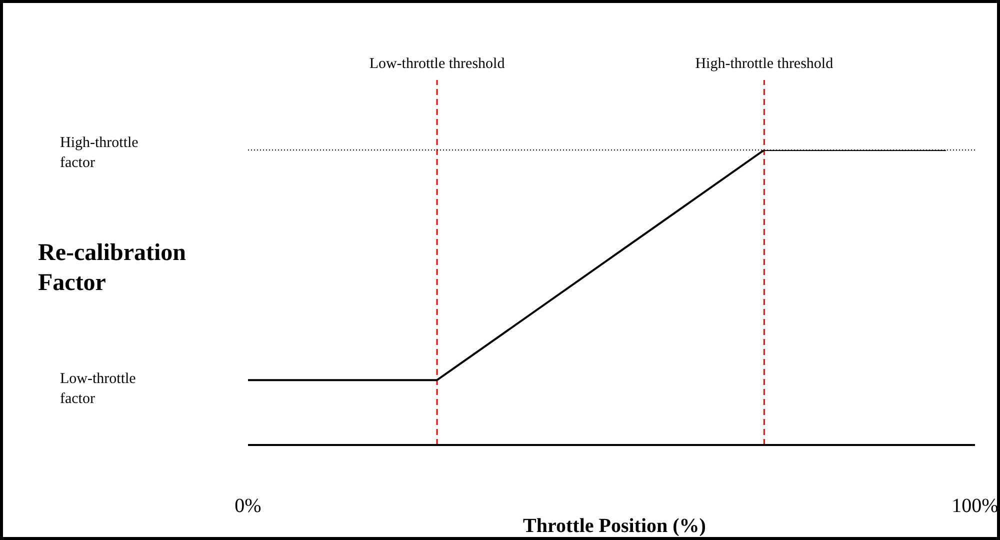 The height and width of the screenshot is (540, 1000). What do you see at coordinates (437, 64) in the screenshot?
I see `ref-line-label: Low-throttle threshold` at bounding box center [437, 64].